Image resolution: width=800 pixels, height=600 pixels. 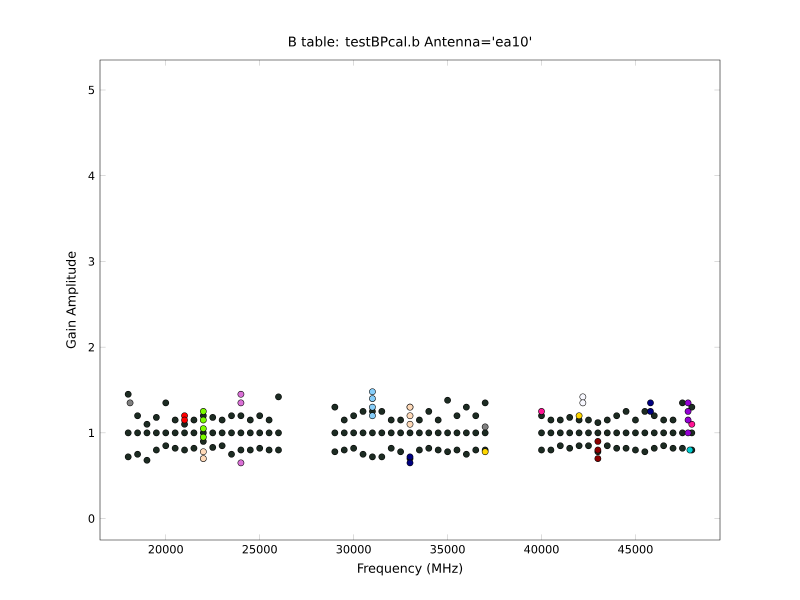 What do you see at coordinates (165, 549) in the screenshot?
I see `x-tick-label: 20000` at bounding box center [165, 549].